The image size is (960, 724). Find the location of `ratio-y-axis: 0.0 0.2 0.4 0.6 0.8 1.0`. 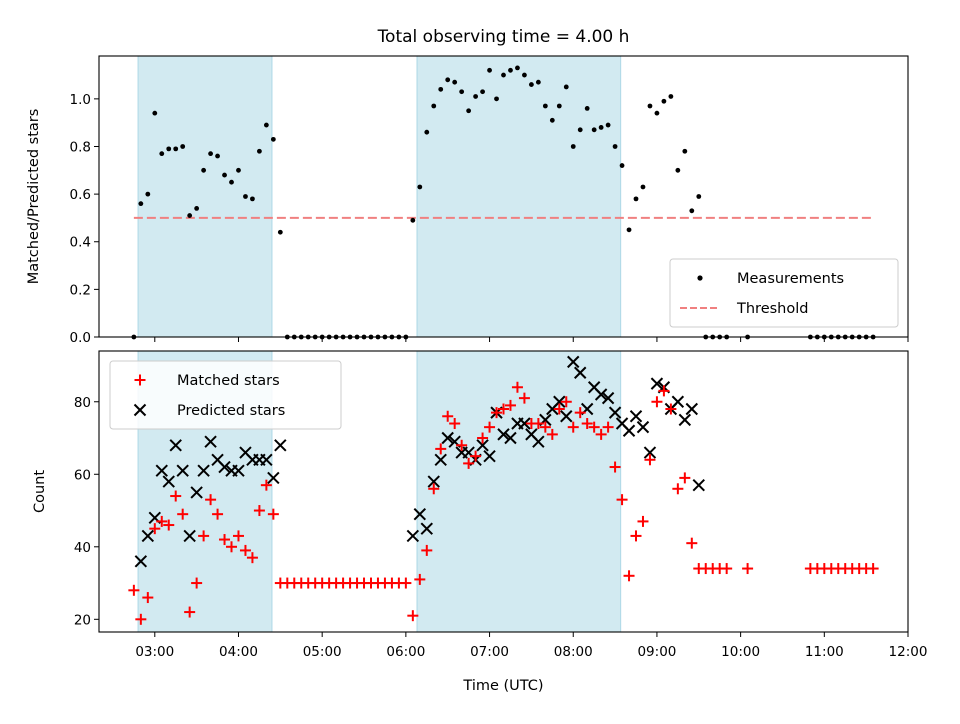

ratio-y-axis: 0.0 0.2 0.4 0.6 0.8 1.0 is located at coordinates (84, 219).